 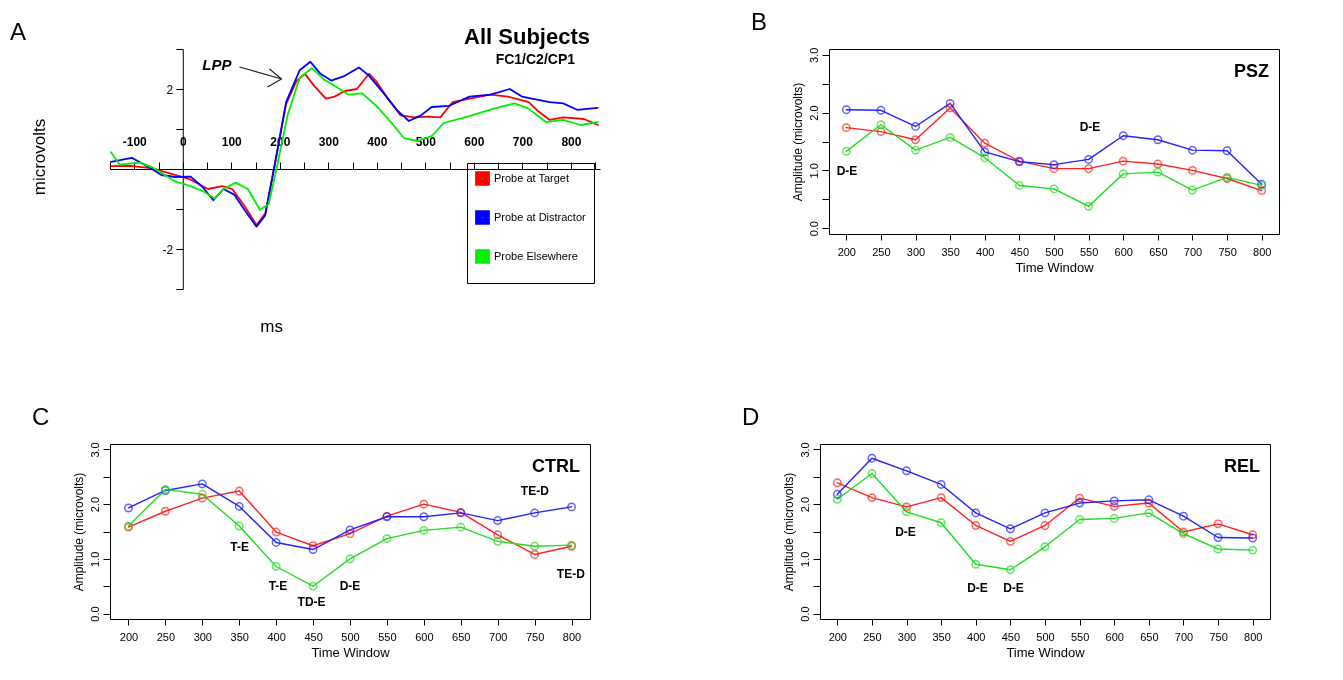 What do you see at coordinates (1184, 636) in the screenshot?
I see `x-tick-label: 700` at bounding box center [1184, 636].